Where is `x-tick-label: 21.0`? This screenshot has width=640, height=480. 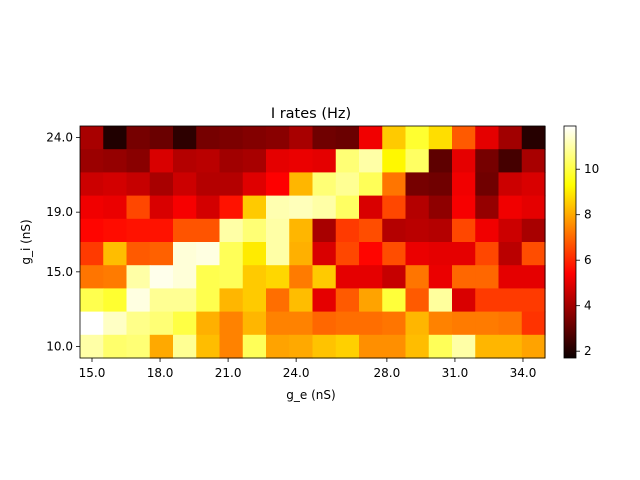
x-tick-label: 21.0 is located at coordinates (228, 373).